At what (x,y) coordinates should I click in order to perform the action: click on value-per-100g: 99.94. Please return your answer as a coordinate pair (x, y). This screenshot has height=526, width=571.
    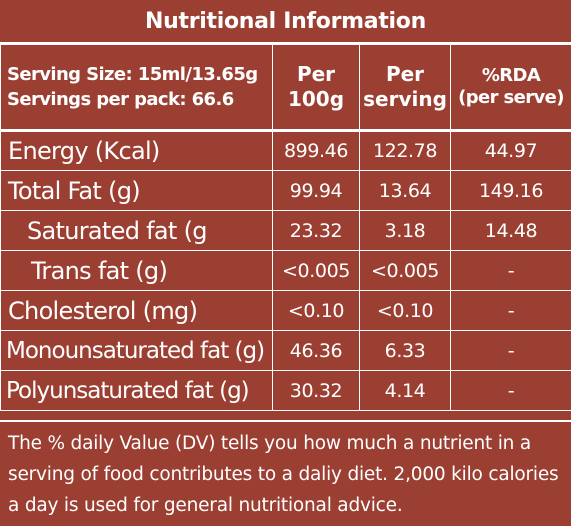
    Looking at the image, I should click on (316, 190).